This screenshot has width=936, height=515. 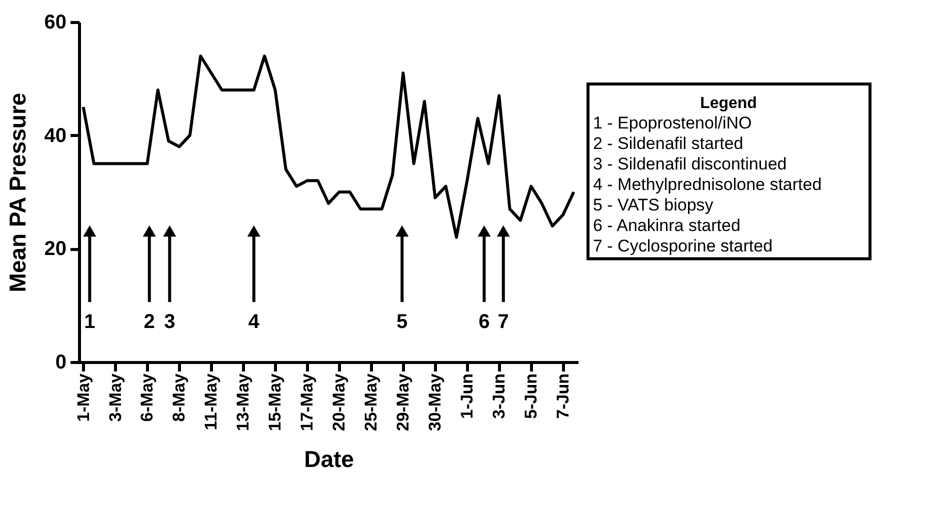 I want to click on x-tick-label: 5-Jun, so click(x=531, y=396).